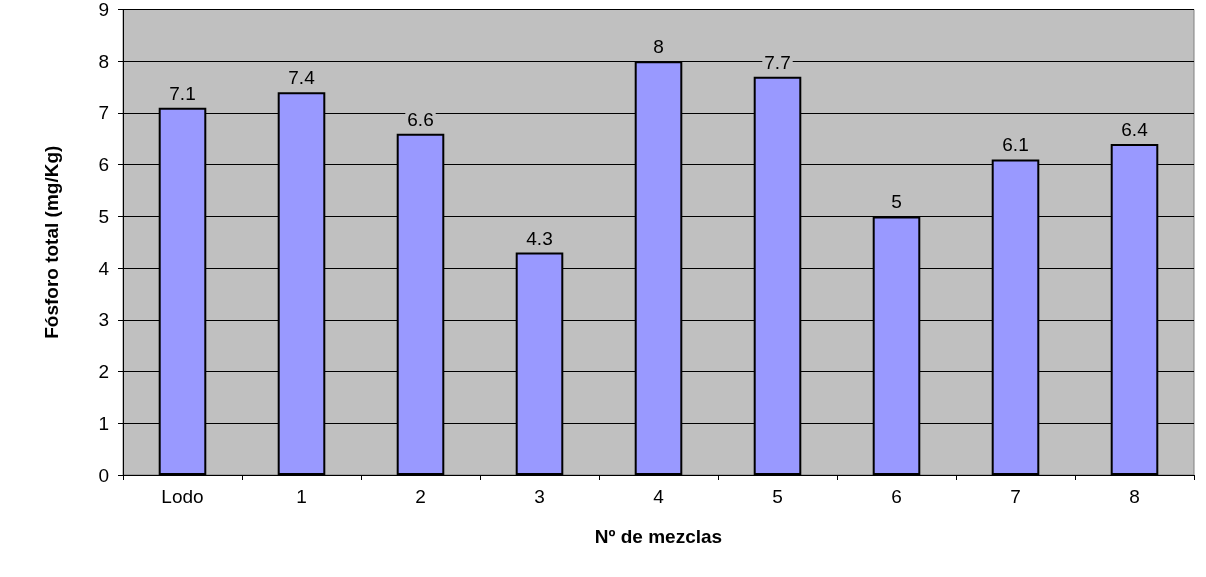 This screenshot has height=577, width=1206. What do you see at coordinates (659, 496) in the screenshot?
I see `x-tick-label: 4` at bounding box center [659, 496].